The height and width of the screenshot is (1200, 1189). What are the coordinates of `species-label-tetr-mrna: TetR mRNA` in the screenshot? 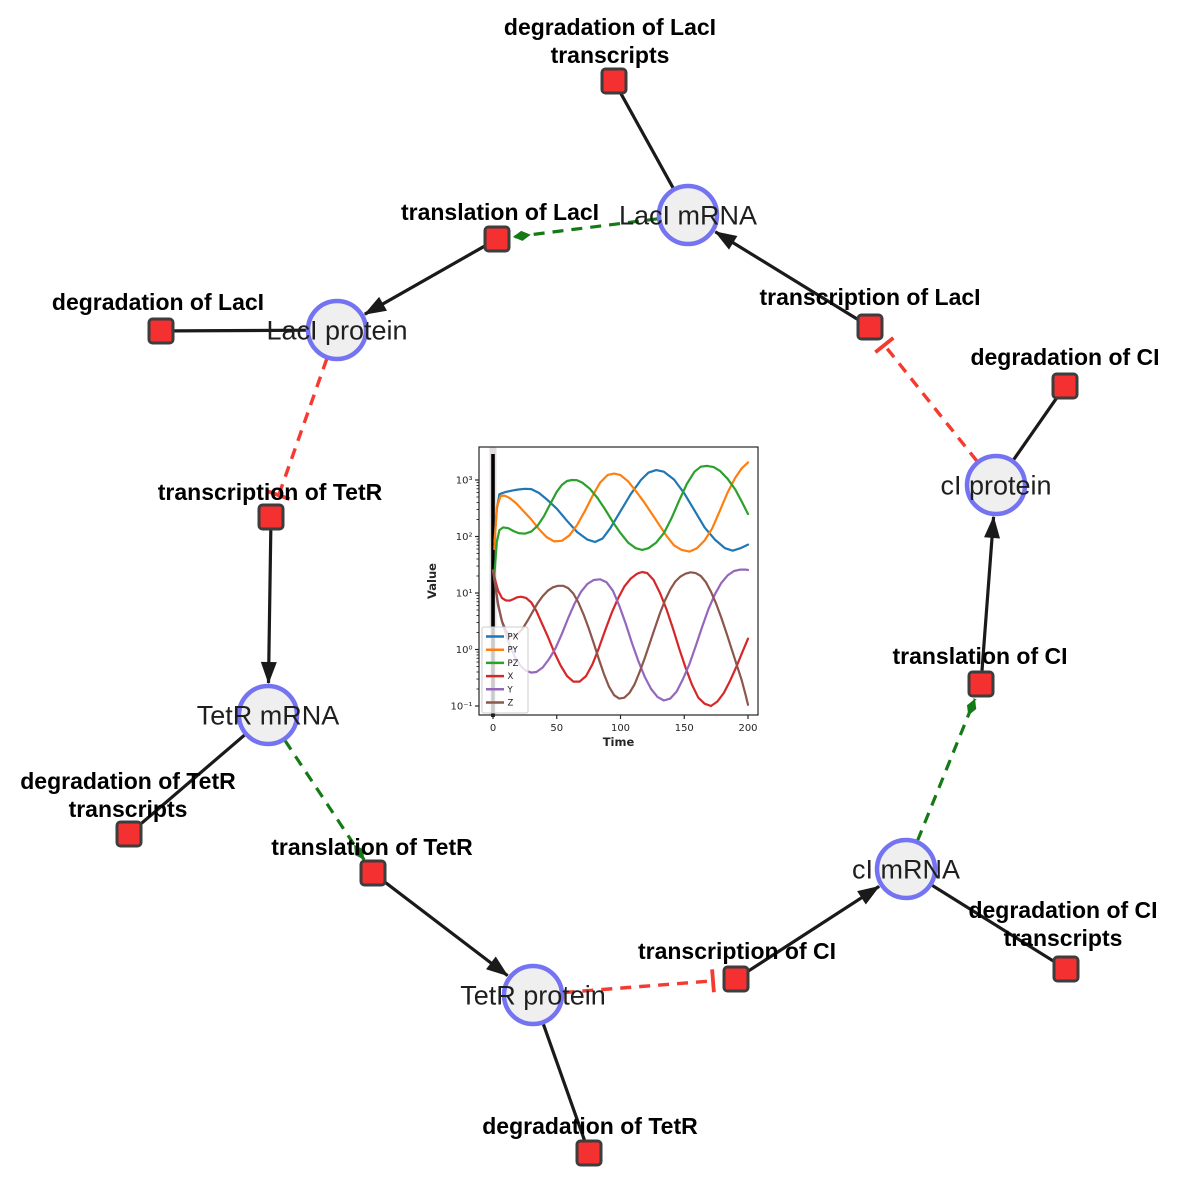 It's located at (268, 716).